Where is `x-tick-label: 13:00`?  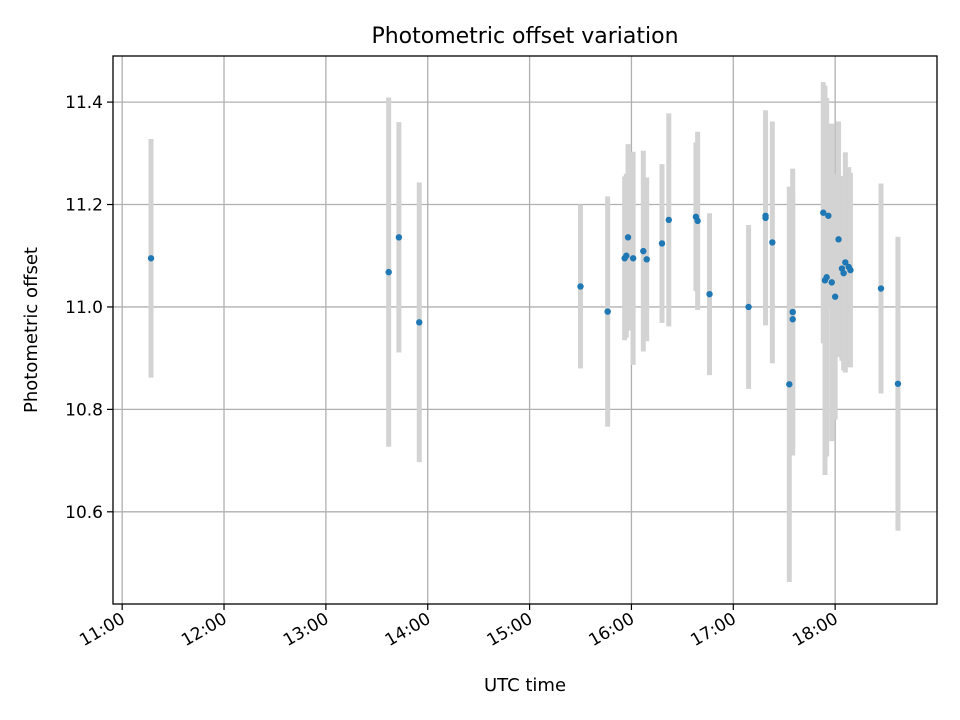
x-tick-label: 13:00 is located at coordinates (306, 630).